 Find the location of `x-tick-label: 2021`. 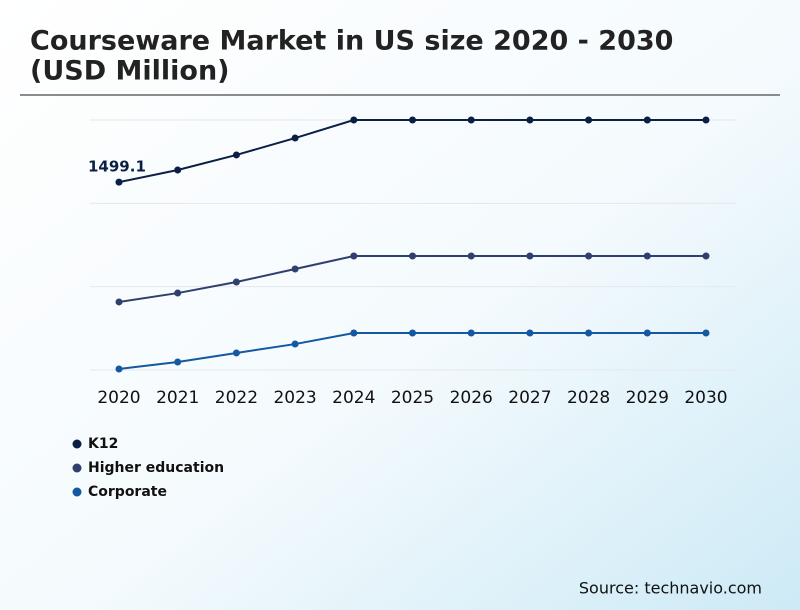

x-tick-label: 2021 is located at coordinates (177, 398).